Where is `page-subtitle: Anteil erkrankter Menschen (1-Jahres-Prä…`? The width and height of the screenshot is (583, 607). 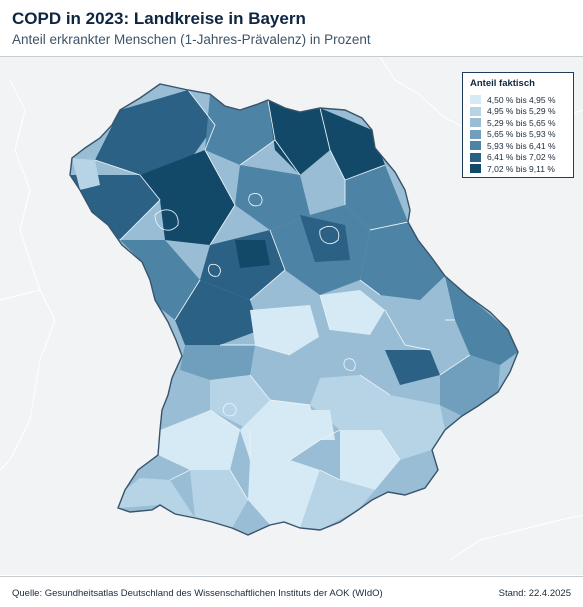
page-subtitle: Anteil erkrankter Menschen (1-Jahres-Prä… is located at coordinates (191, 39).